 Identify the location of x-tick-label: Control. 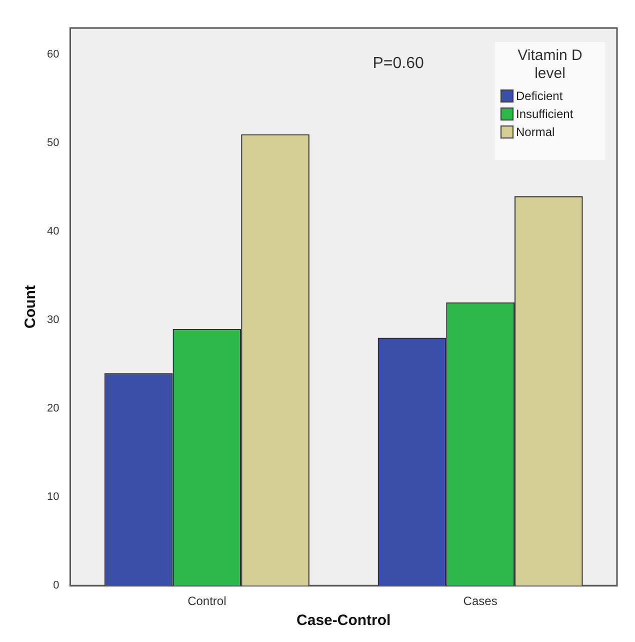
(207, 601).